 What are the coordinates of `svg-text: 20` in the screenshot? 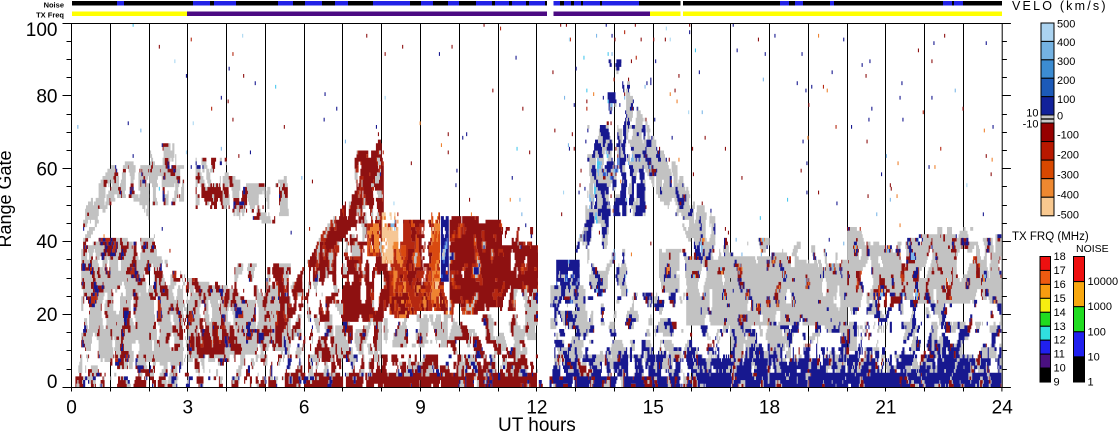 It's located at (46, 315).